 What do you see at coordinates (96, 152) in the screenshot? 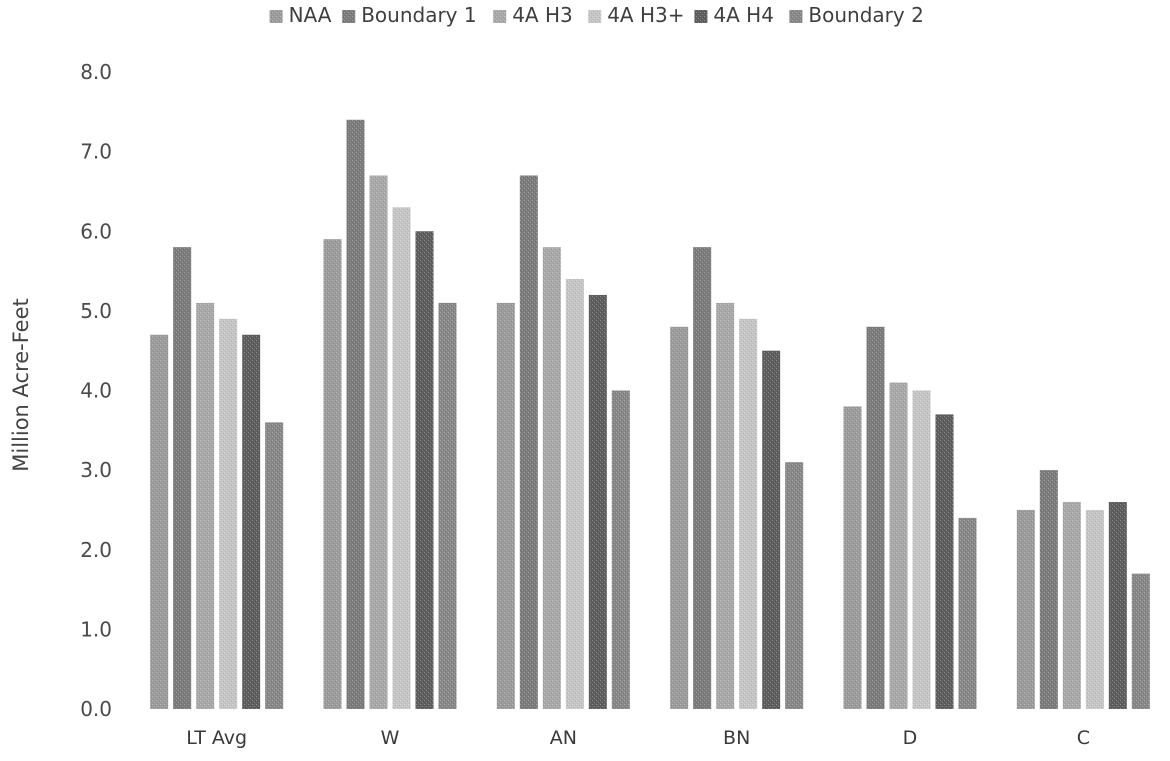
I see `y-tick-label: 7.0` at bounding box center [96, 152].